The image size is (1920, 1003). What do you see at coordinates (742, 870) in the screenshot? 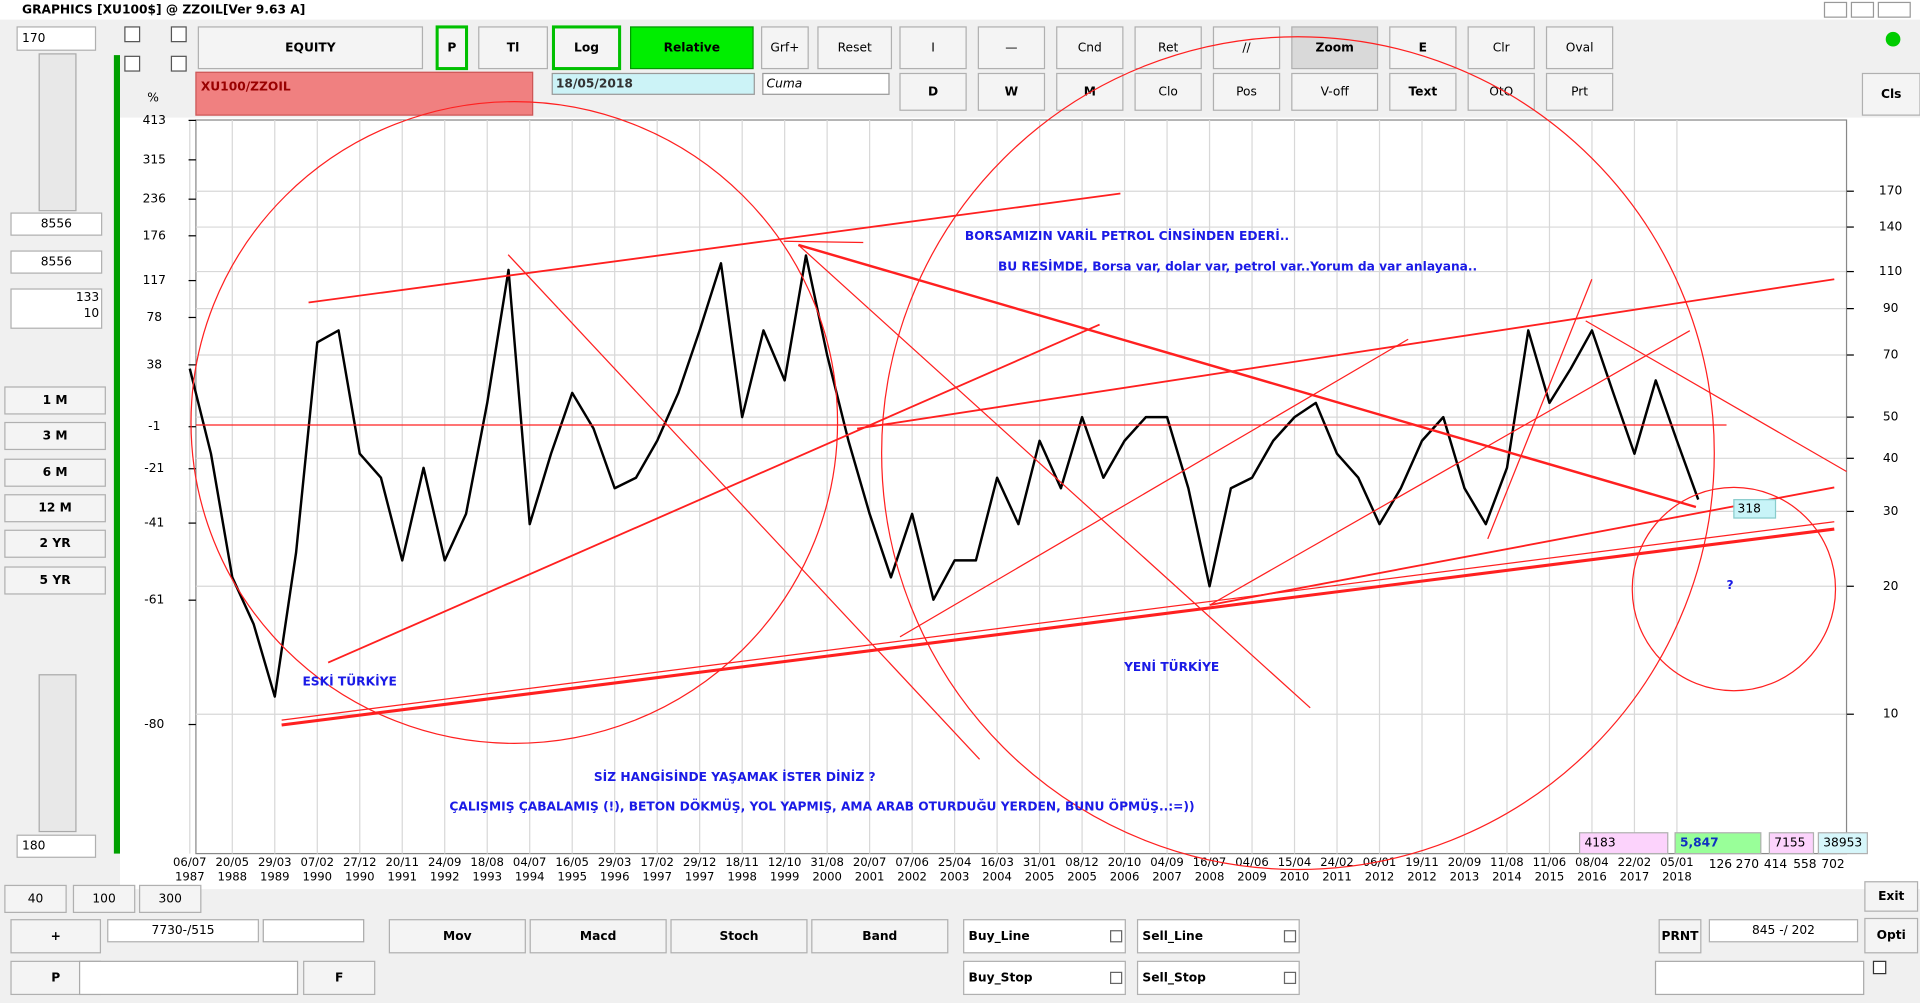
I see `x-tick-label: 18/11 1998` at bounding box center [742, 870].